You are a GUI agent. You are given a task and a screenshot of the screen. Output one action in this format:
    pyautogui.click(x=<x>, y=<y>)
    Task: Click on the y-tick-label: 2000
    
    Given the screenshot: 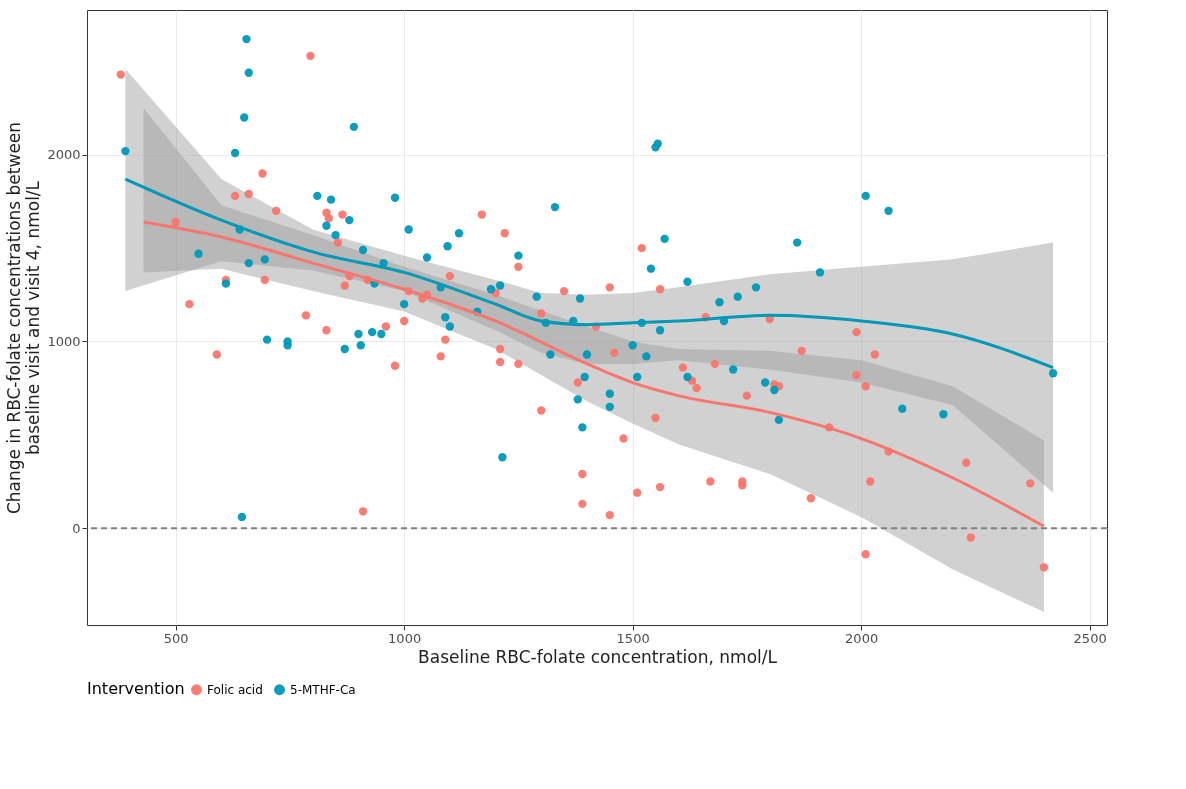 What is the action you would take?
    pyautogui.click(x=64, y=155)
    